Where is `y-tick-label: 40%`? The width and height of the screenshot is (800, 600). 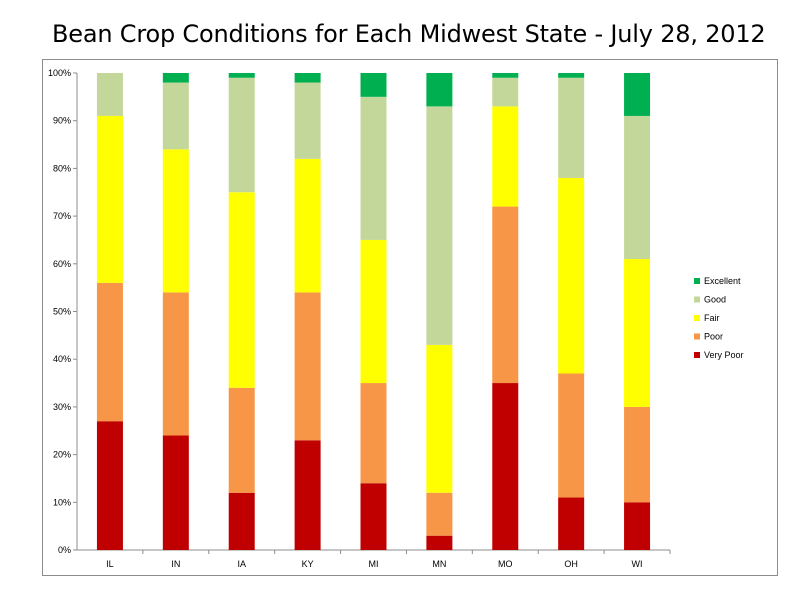 y-tick-label: 40% is located at coordinates (62, 359).